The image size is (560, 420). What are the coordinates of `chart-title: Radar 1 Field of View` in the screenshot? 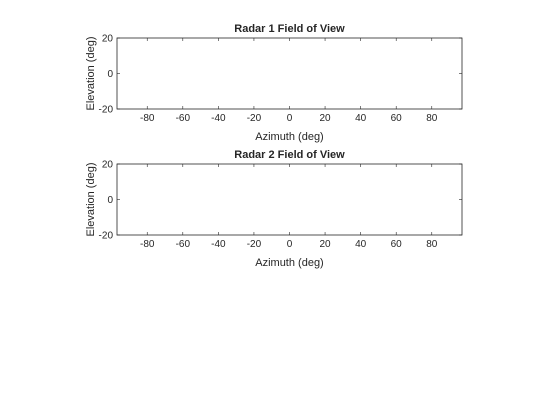 It's located at (289, 29).